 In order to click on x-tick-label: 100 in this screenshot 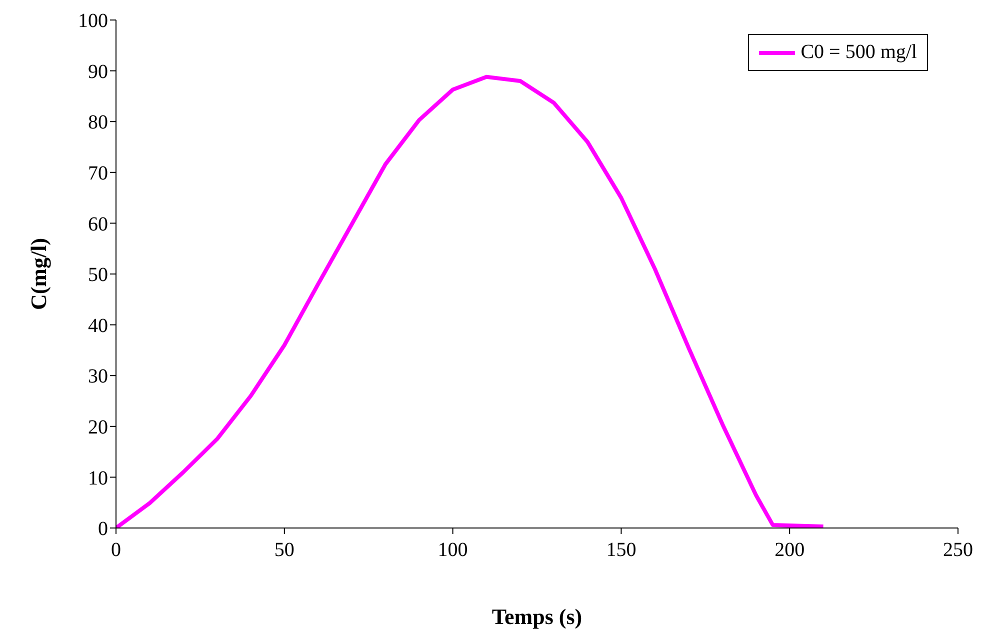, I will do `click(453, 550)`.